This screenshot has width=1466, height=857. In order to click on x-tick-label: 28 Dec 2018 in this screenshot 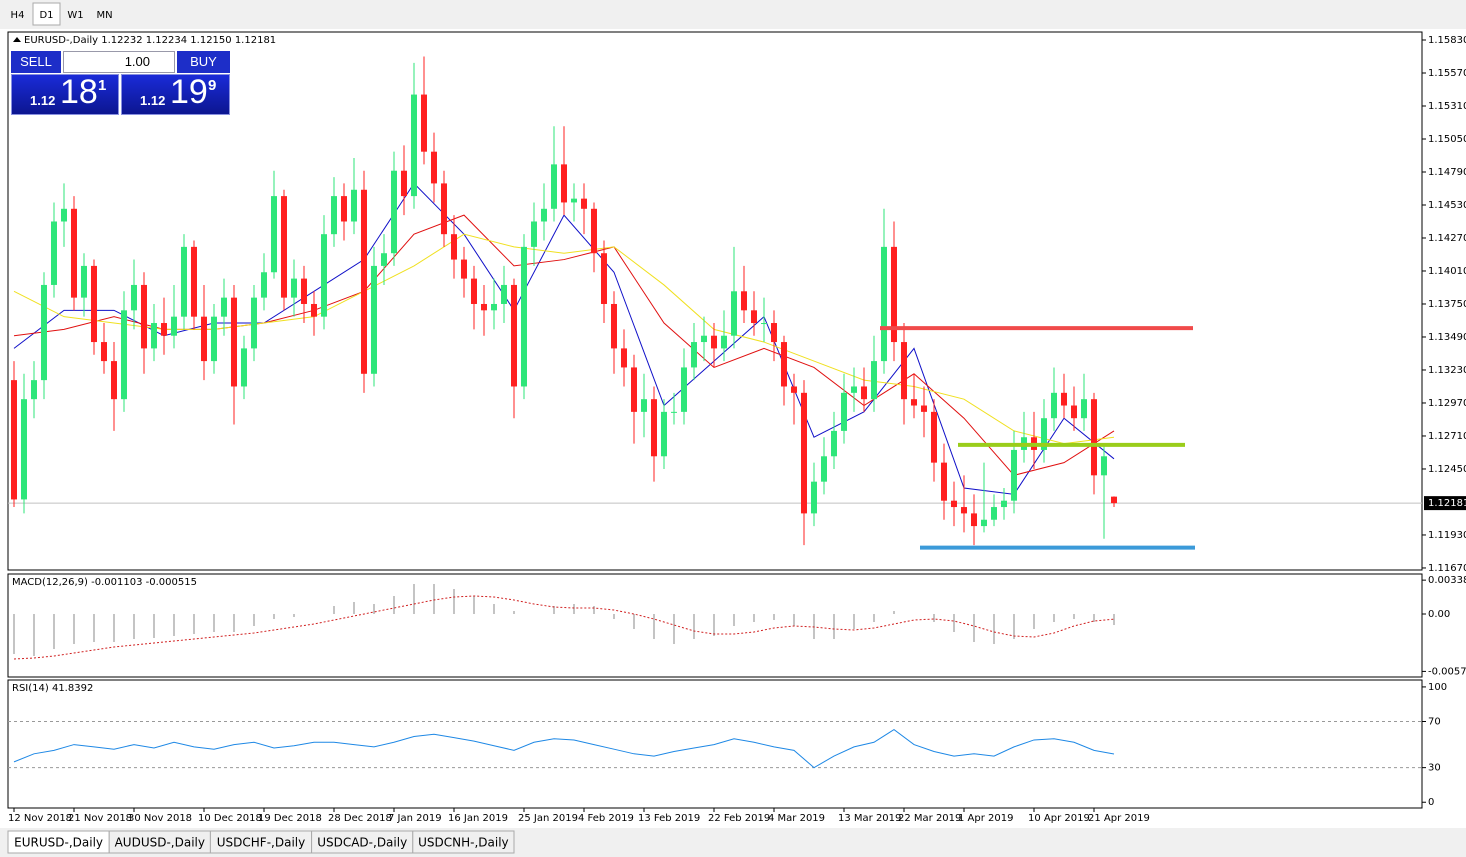, I will do `click(360, 818)`.